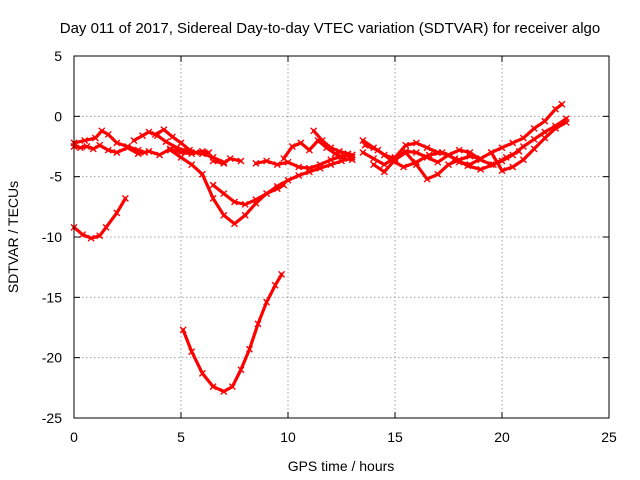 This screenshot has height=480, width=640. Describe the element at coordinates (333, 143) in the screenshot. I see `series-track-l` at that location.